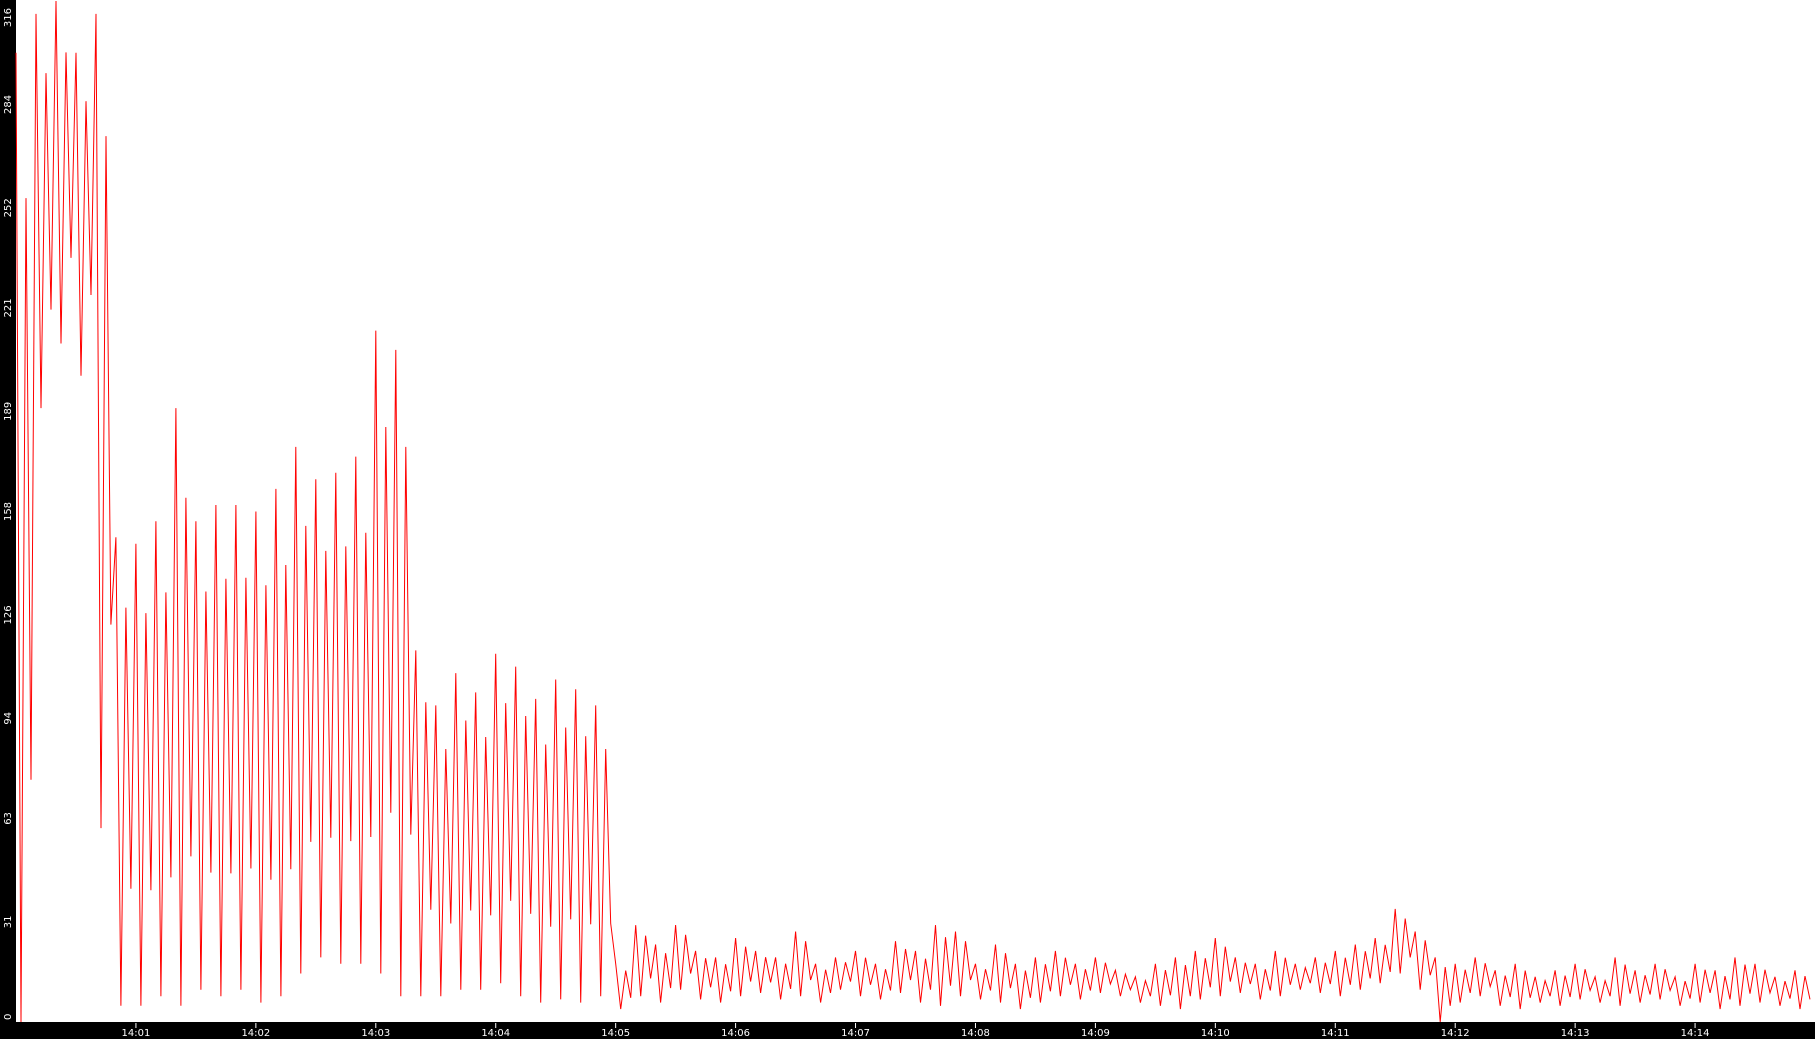 This screenshot has height=1039, width=1815. Describe the element at coordinates (8, 718) in the screenshot. I see `y-tick-label: 94` at that location.